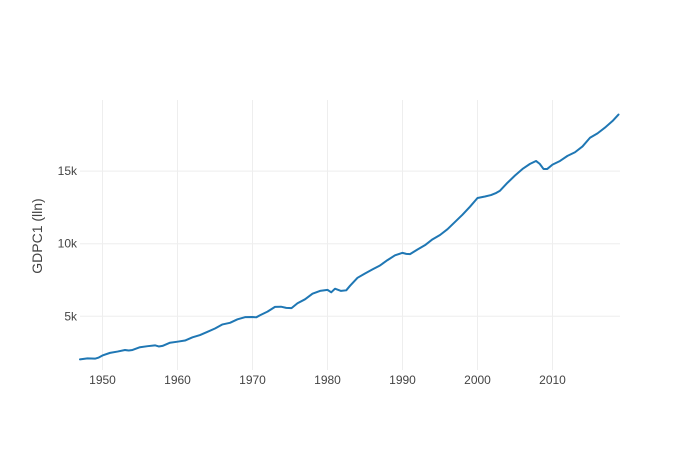  Describe the element at coordinates (252, 380) in the screenshot. I see `x-tick-label: 1970` at that location.